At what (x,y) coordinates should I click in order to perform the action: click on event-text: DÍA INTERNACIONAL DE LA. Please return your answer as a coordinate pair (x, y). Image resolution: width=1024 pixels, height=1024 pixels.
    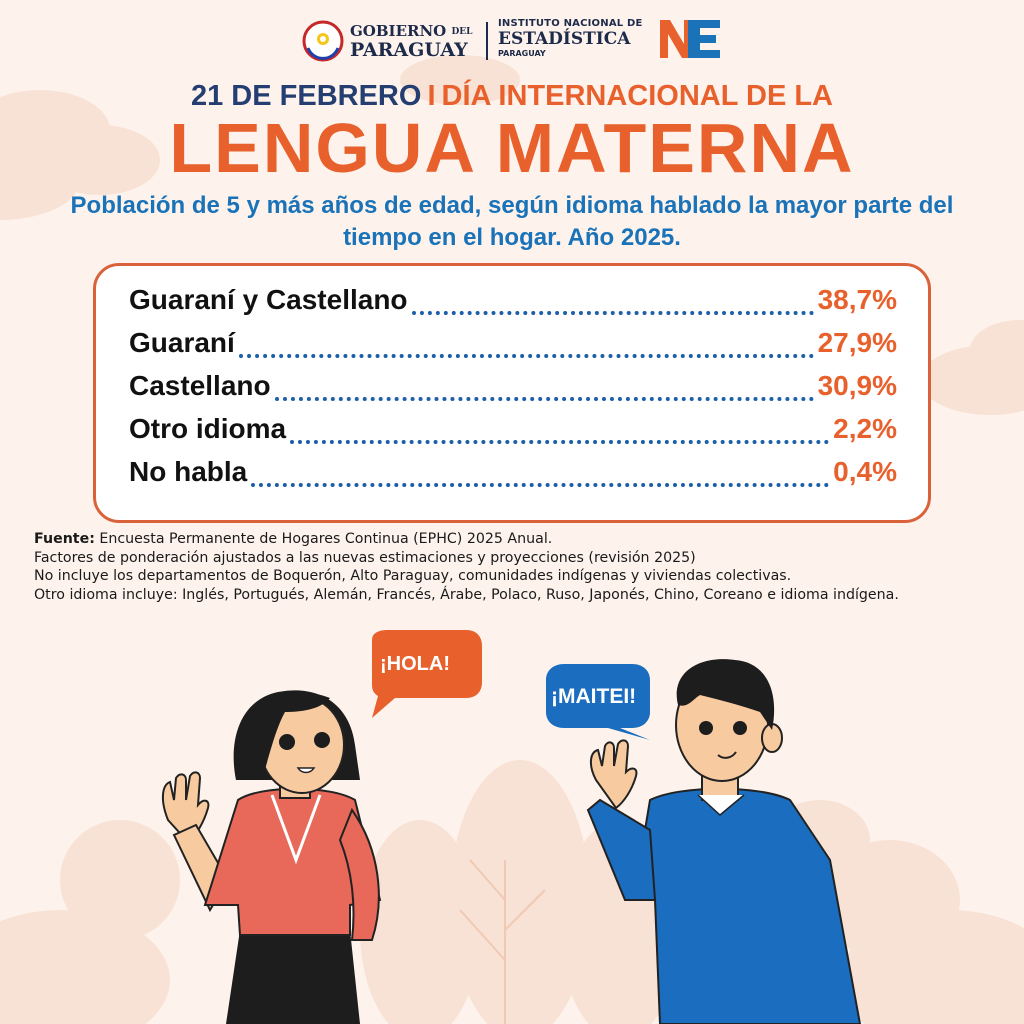
    Looking at the image, I should click on (637, 96).